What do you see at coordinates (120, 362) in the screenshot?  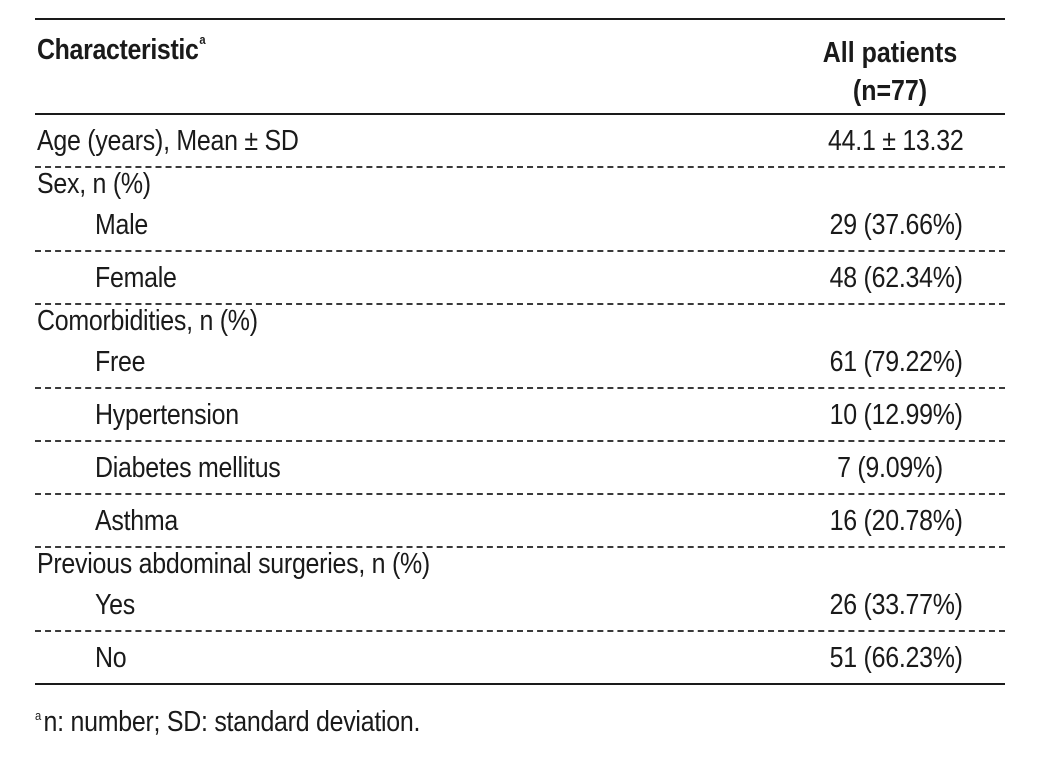 I see `row-label-free: Free` at bounding box center [120, 362].